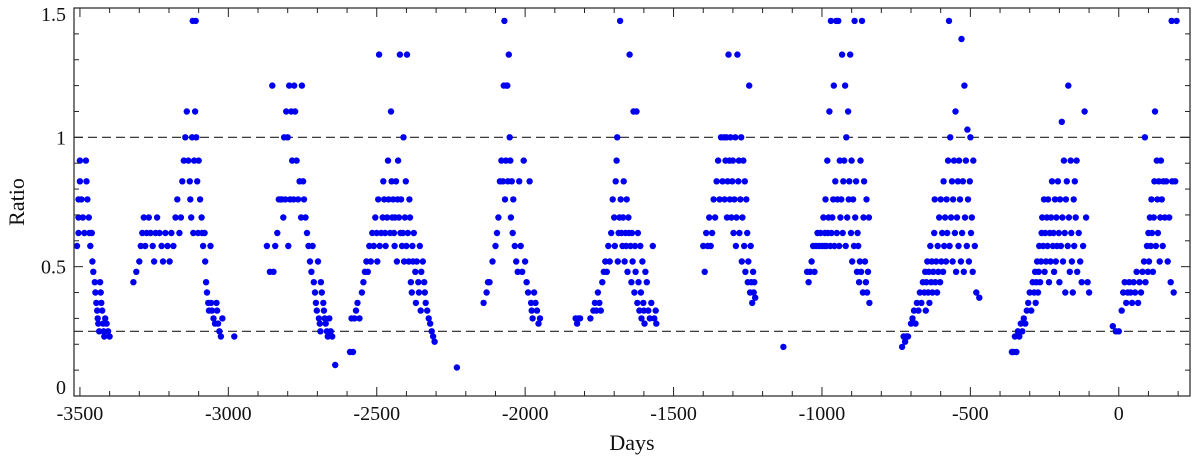 Image resolution: width=1200 pixels, height=459 pixels. What do you see at coordinates (80, 414) in the screenshot?
I see `x-tick-label: -3500` at bounding box center [80, 414].